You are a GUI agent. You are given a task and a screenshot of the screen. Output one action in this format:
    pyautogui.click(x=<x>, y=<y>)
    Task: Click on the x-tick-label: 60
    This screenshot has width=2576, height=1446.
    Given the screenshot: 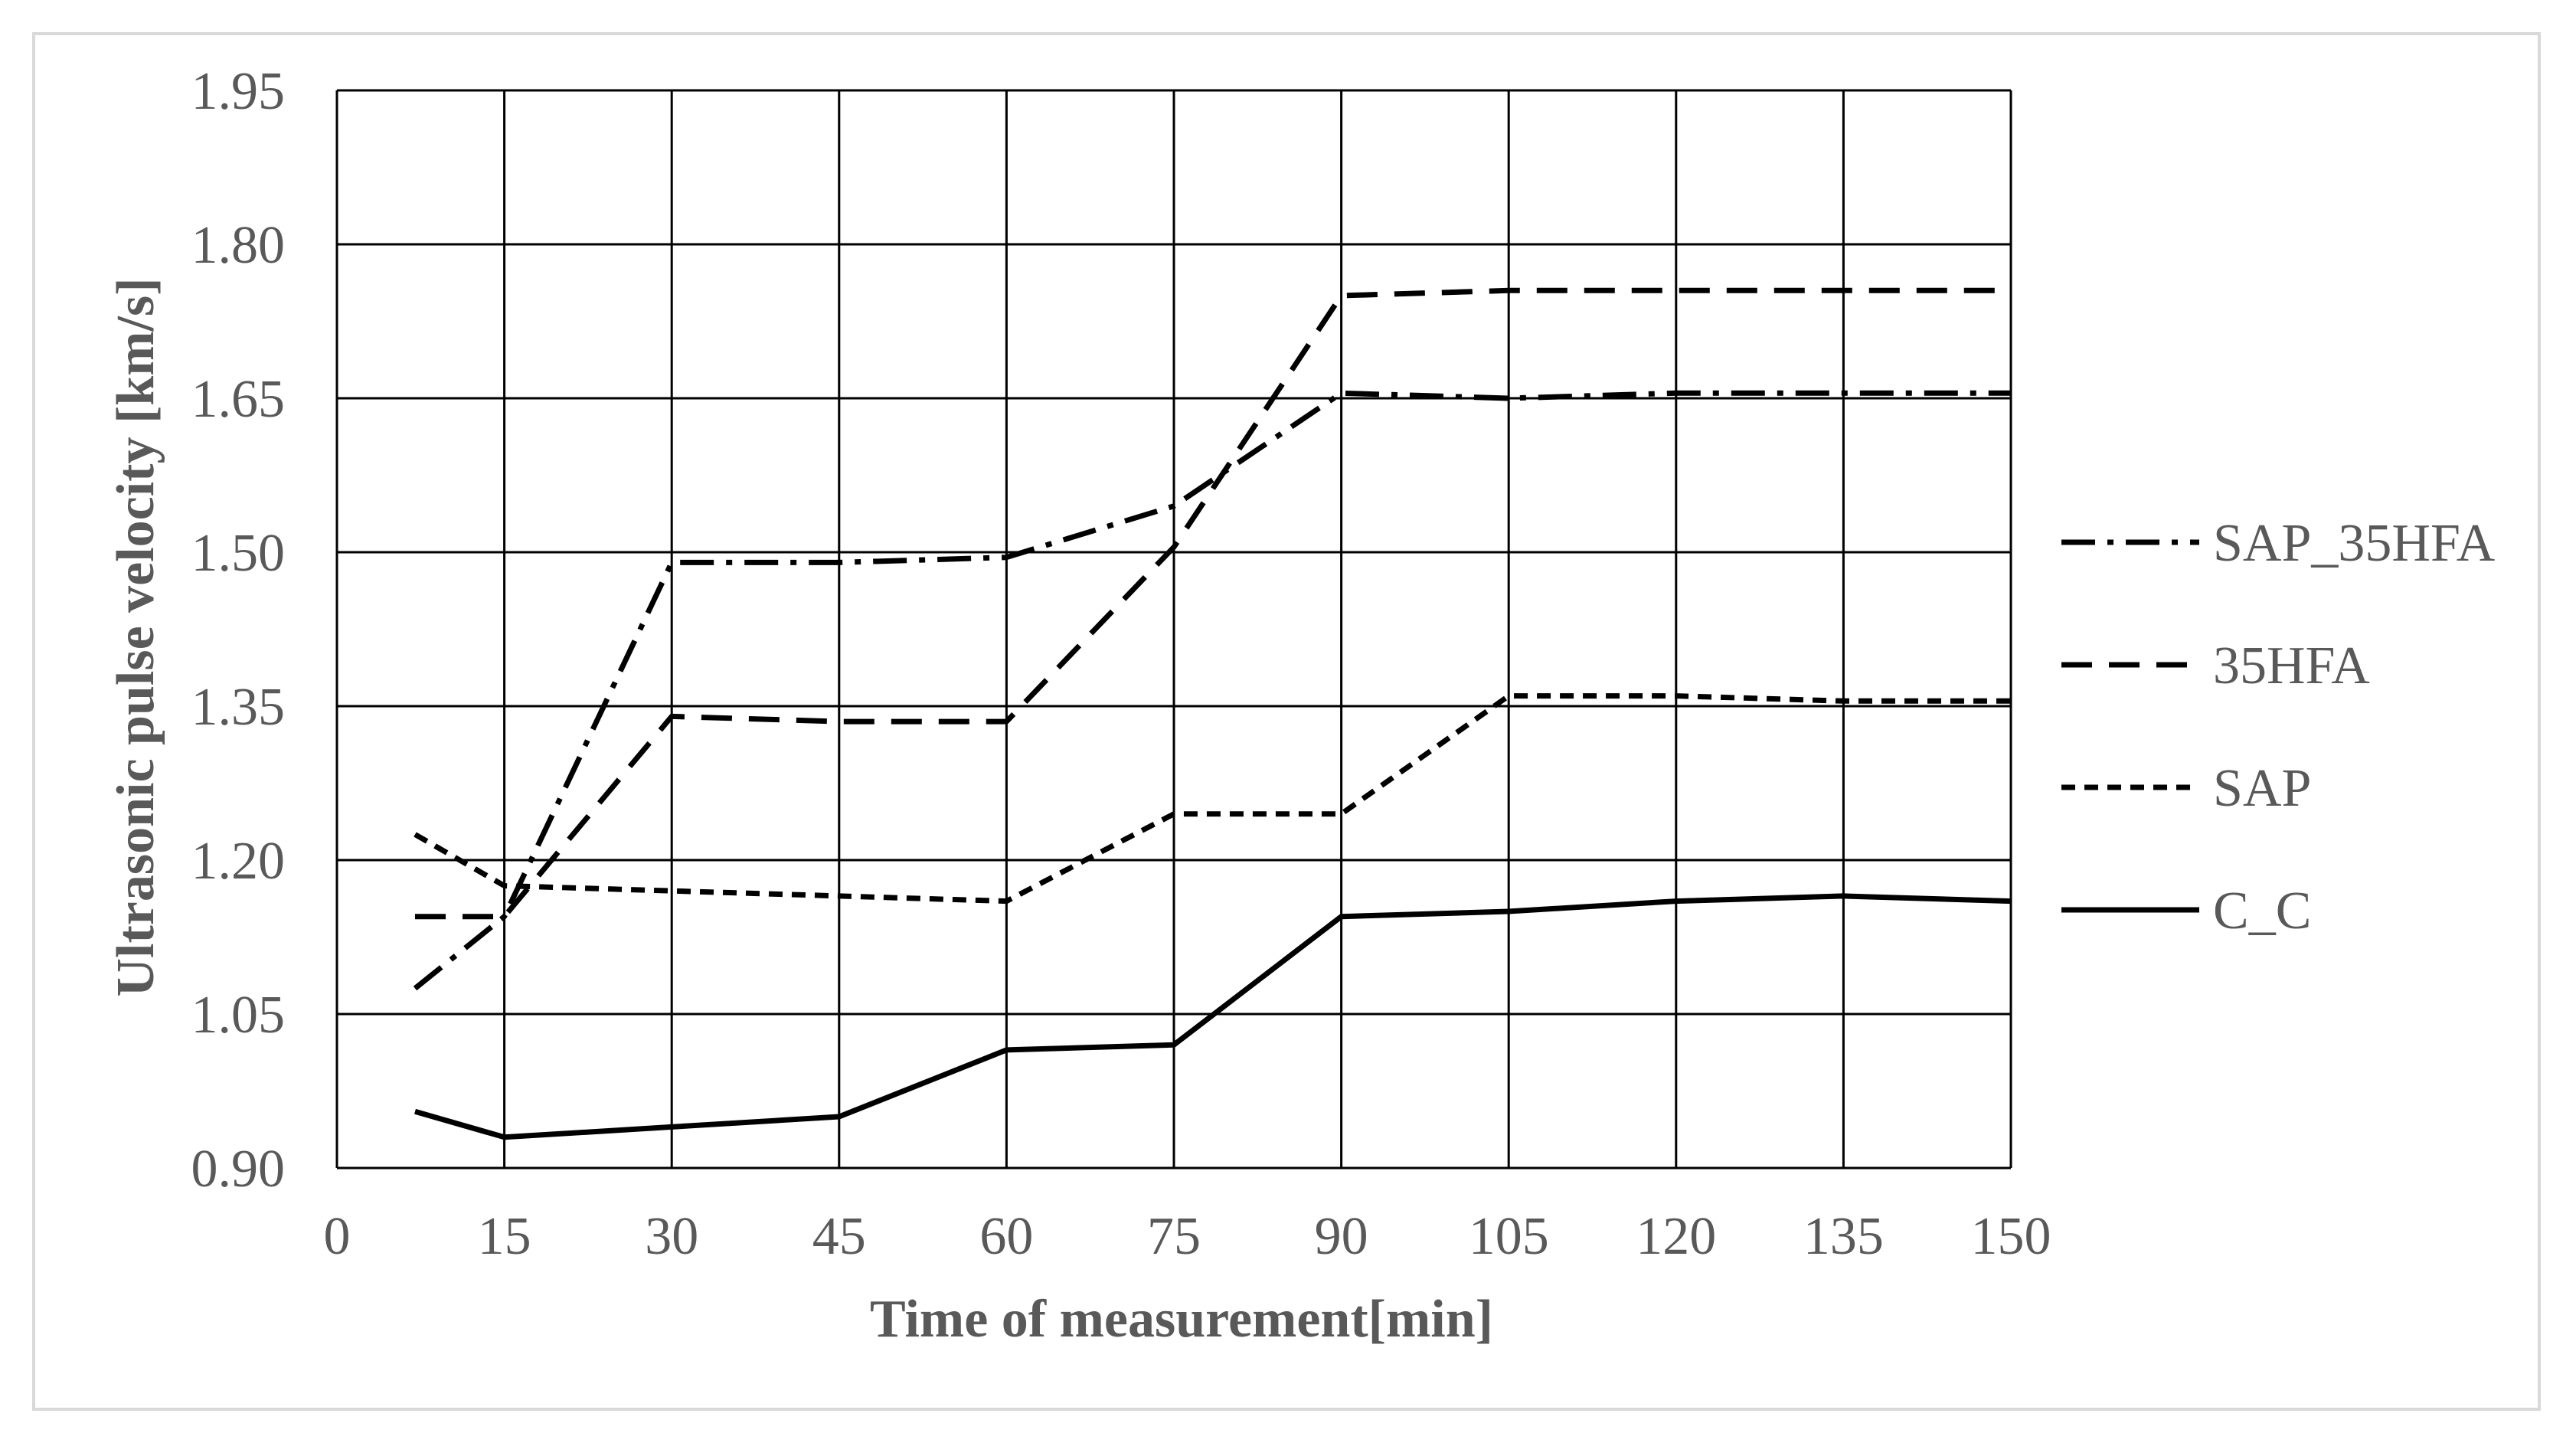 What is the action you would take?
    pyautogui.click(x=1006, y=1236)
    